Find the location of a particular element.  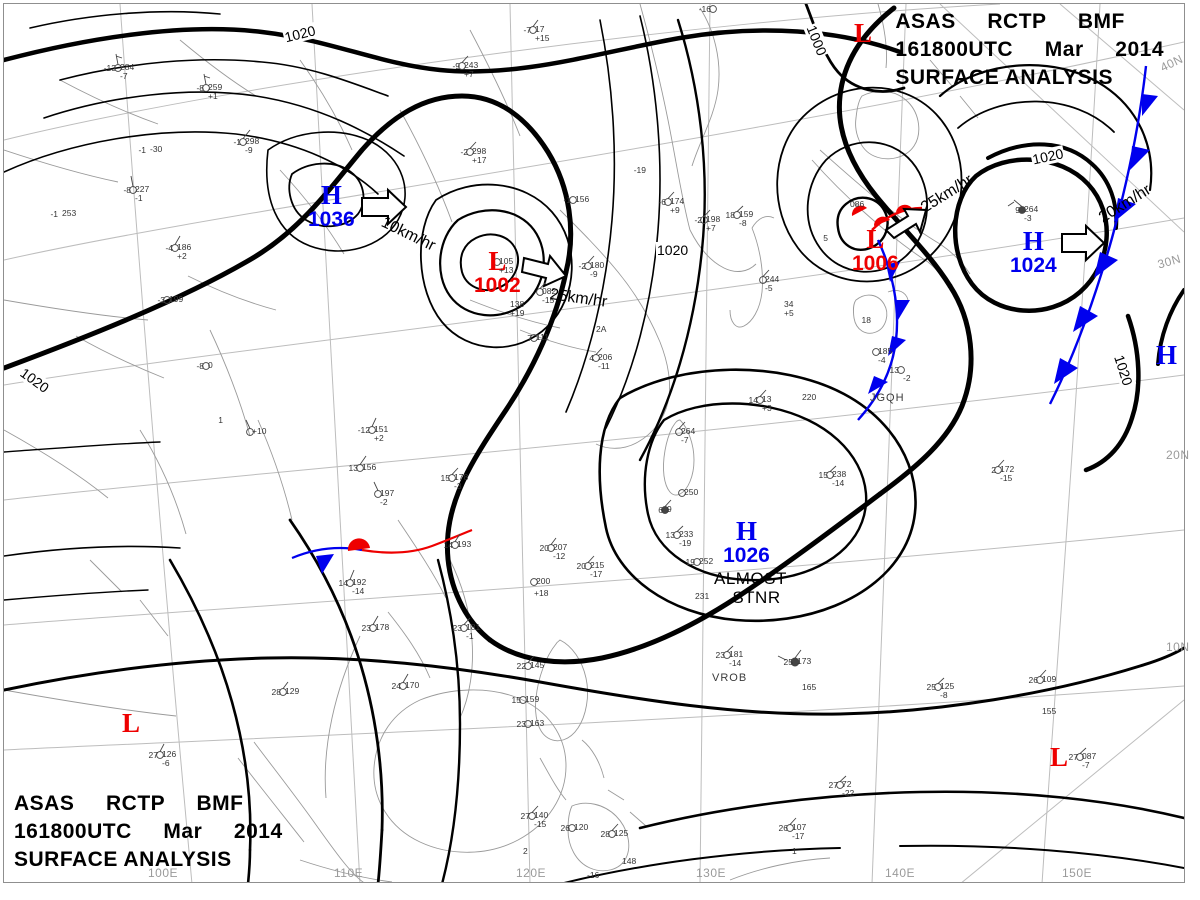

station-pressure: 126 is located at coordinates (169, 754).